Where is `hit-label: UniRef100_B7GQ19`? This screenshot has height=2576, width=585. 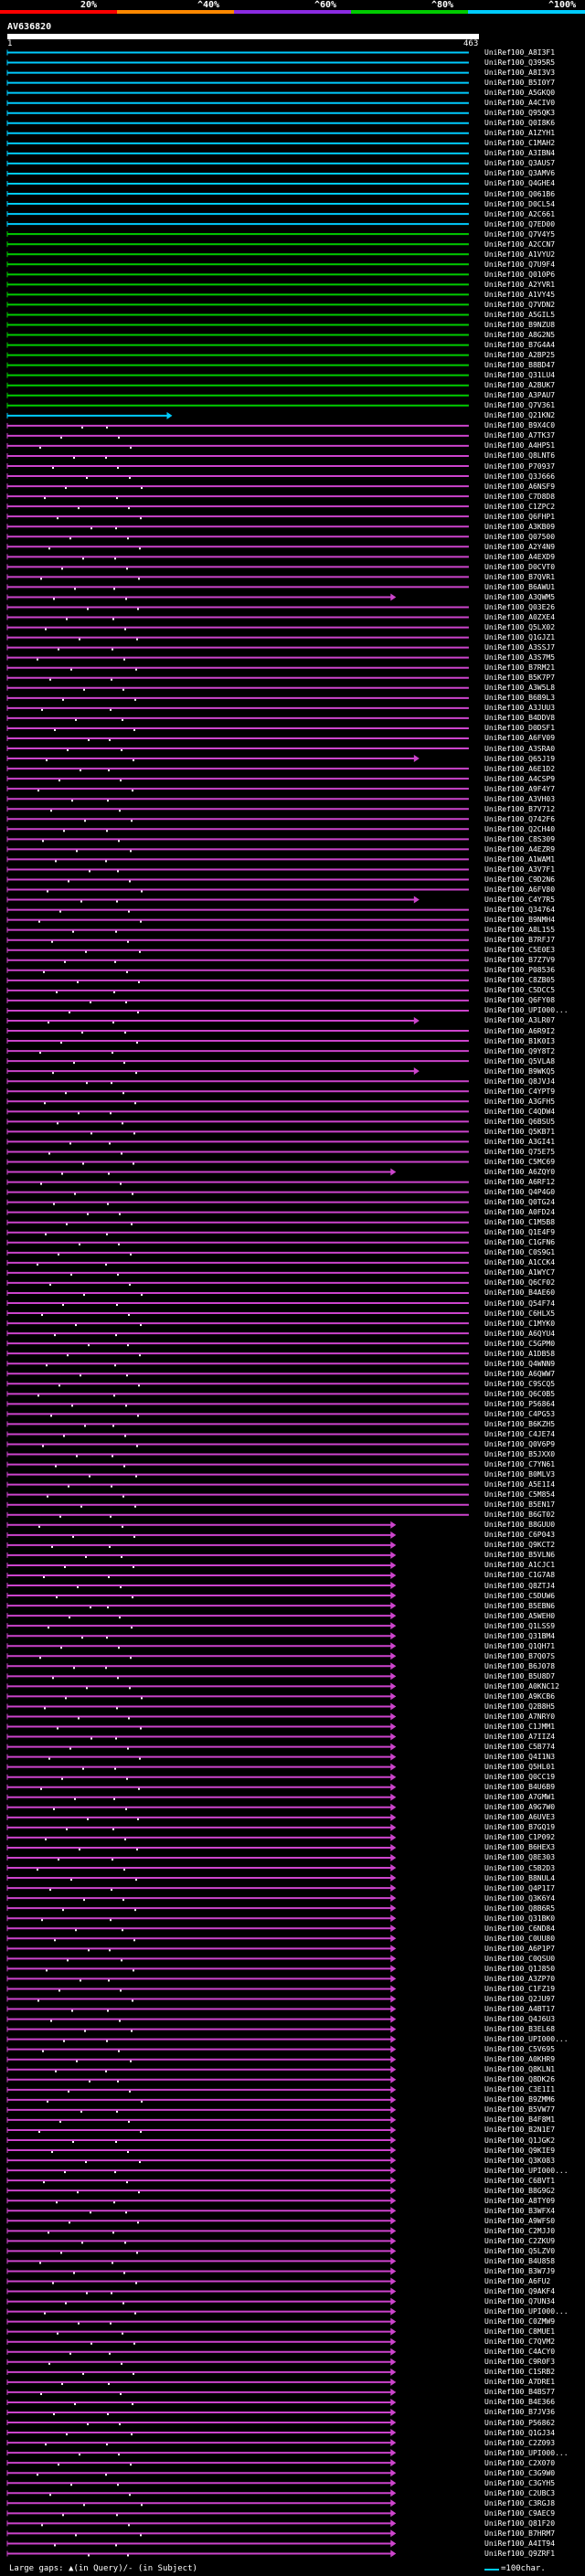
hit-label: UniRef100_B7GQ19 is located at coordinates (520, 1827).